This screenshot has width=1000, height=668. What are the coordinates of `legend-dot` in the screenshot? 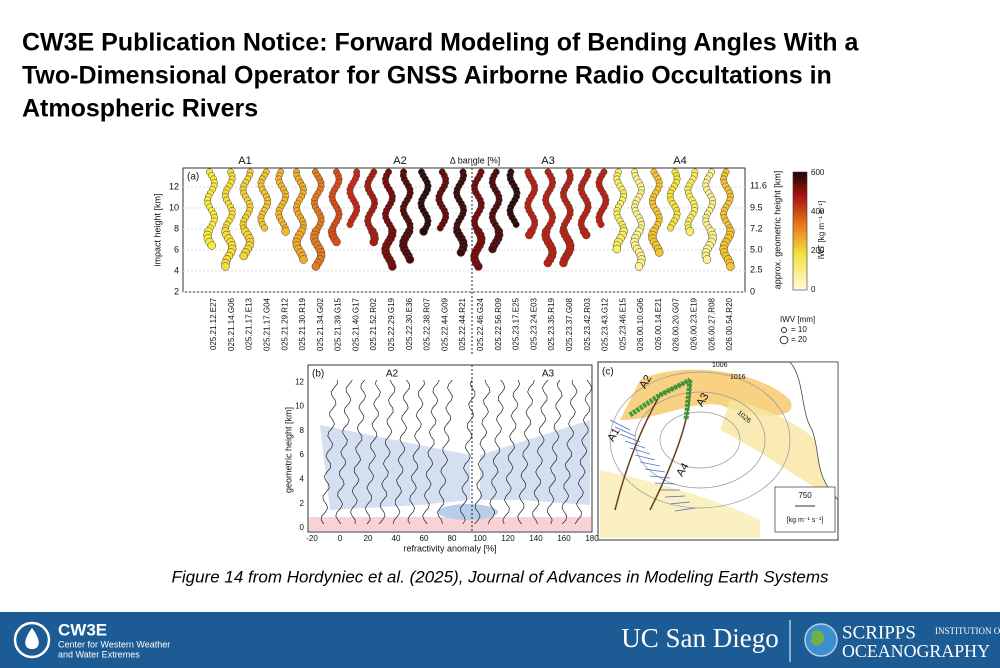 It's located at (784, 340).